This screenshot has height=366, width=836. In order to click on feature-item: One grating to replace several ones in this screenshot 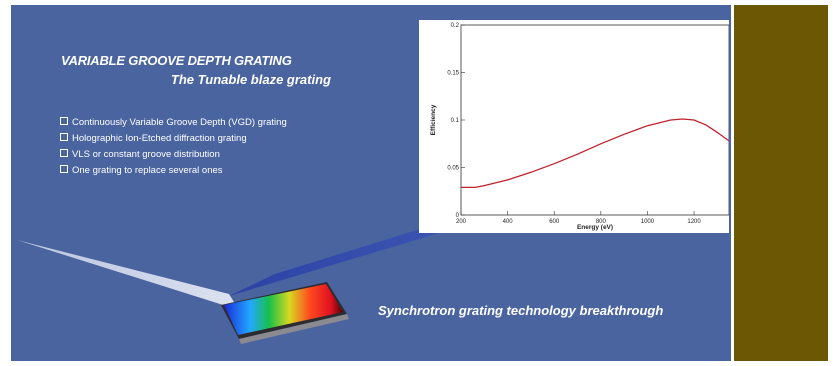, I will do `click(173, 171)`.